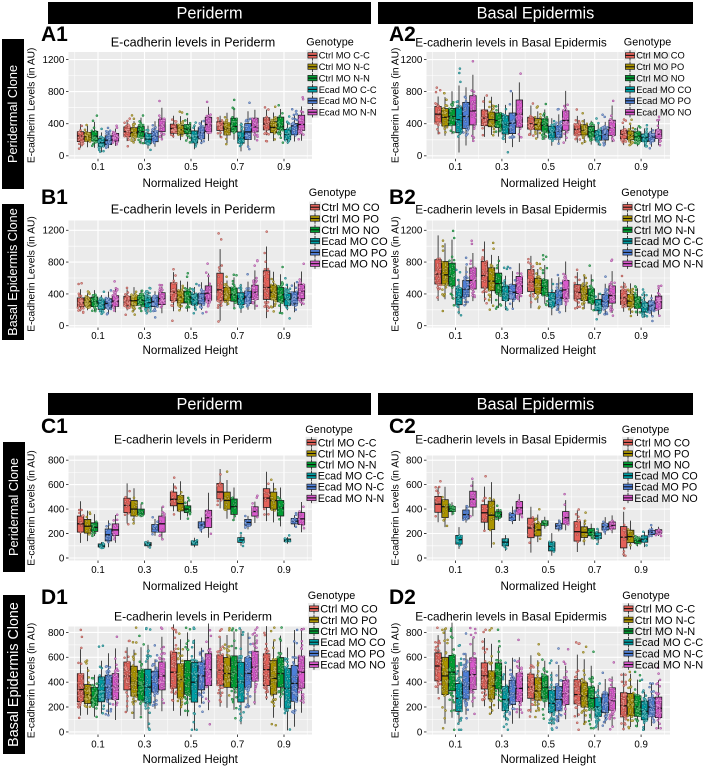  What do you see at coordinates (54, 197) in the screenshot?
I see `svg-text: B1` at bounding box center [54, 197].